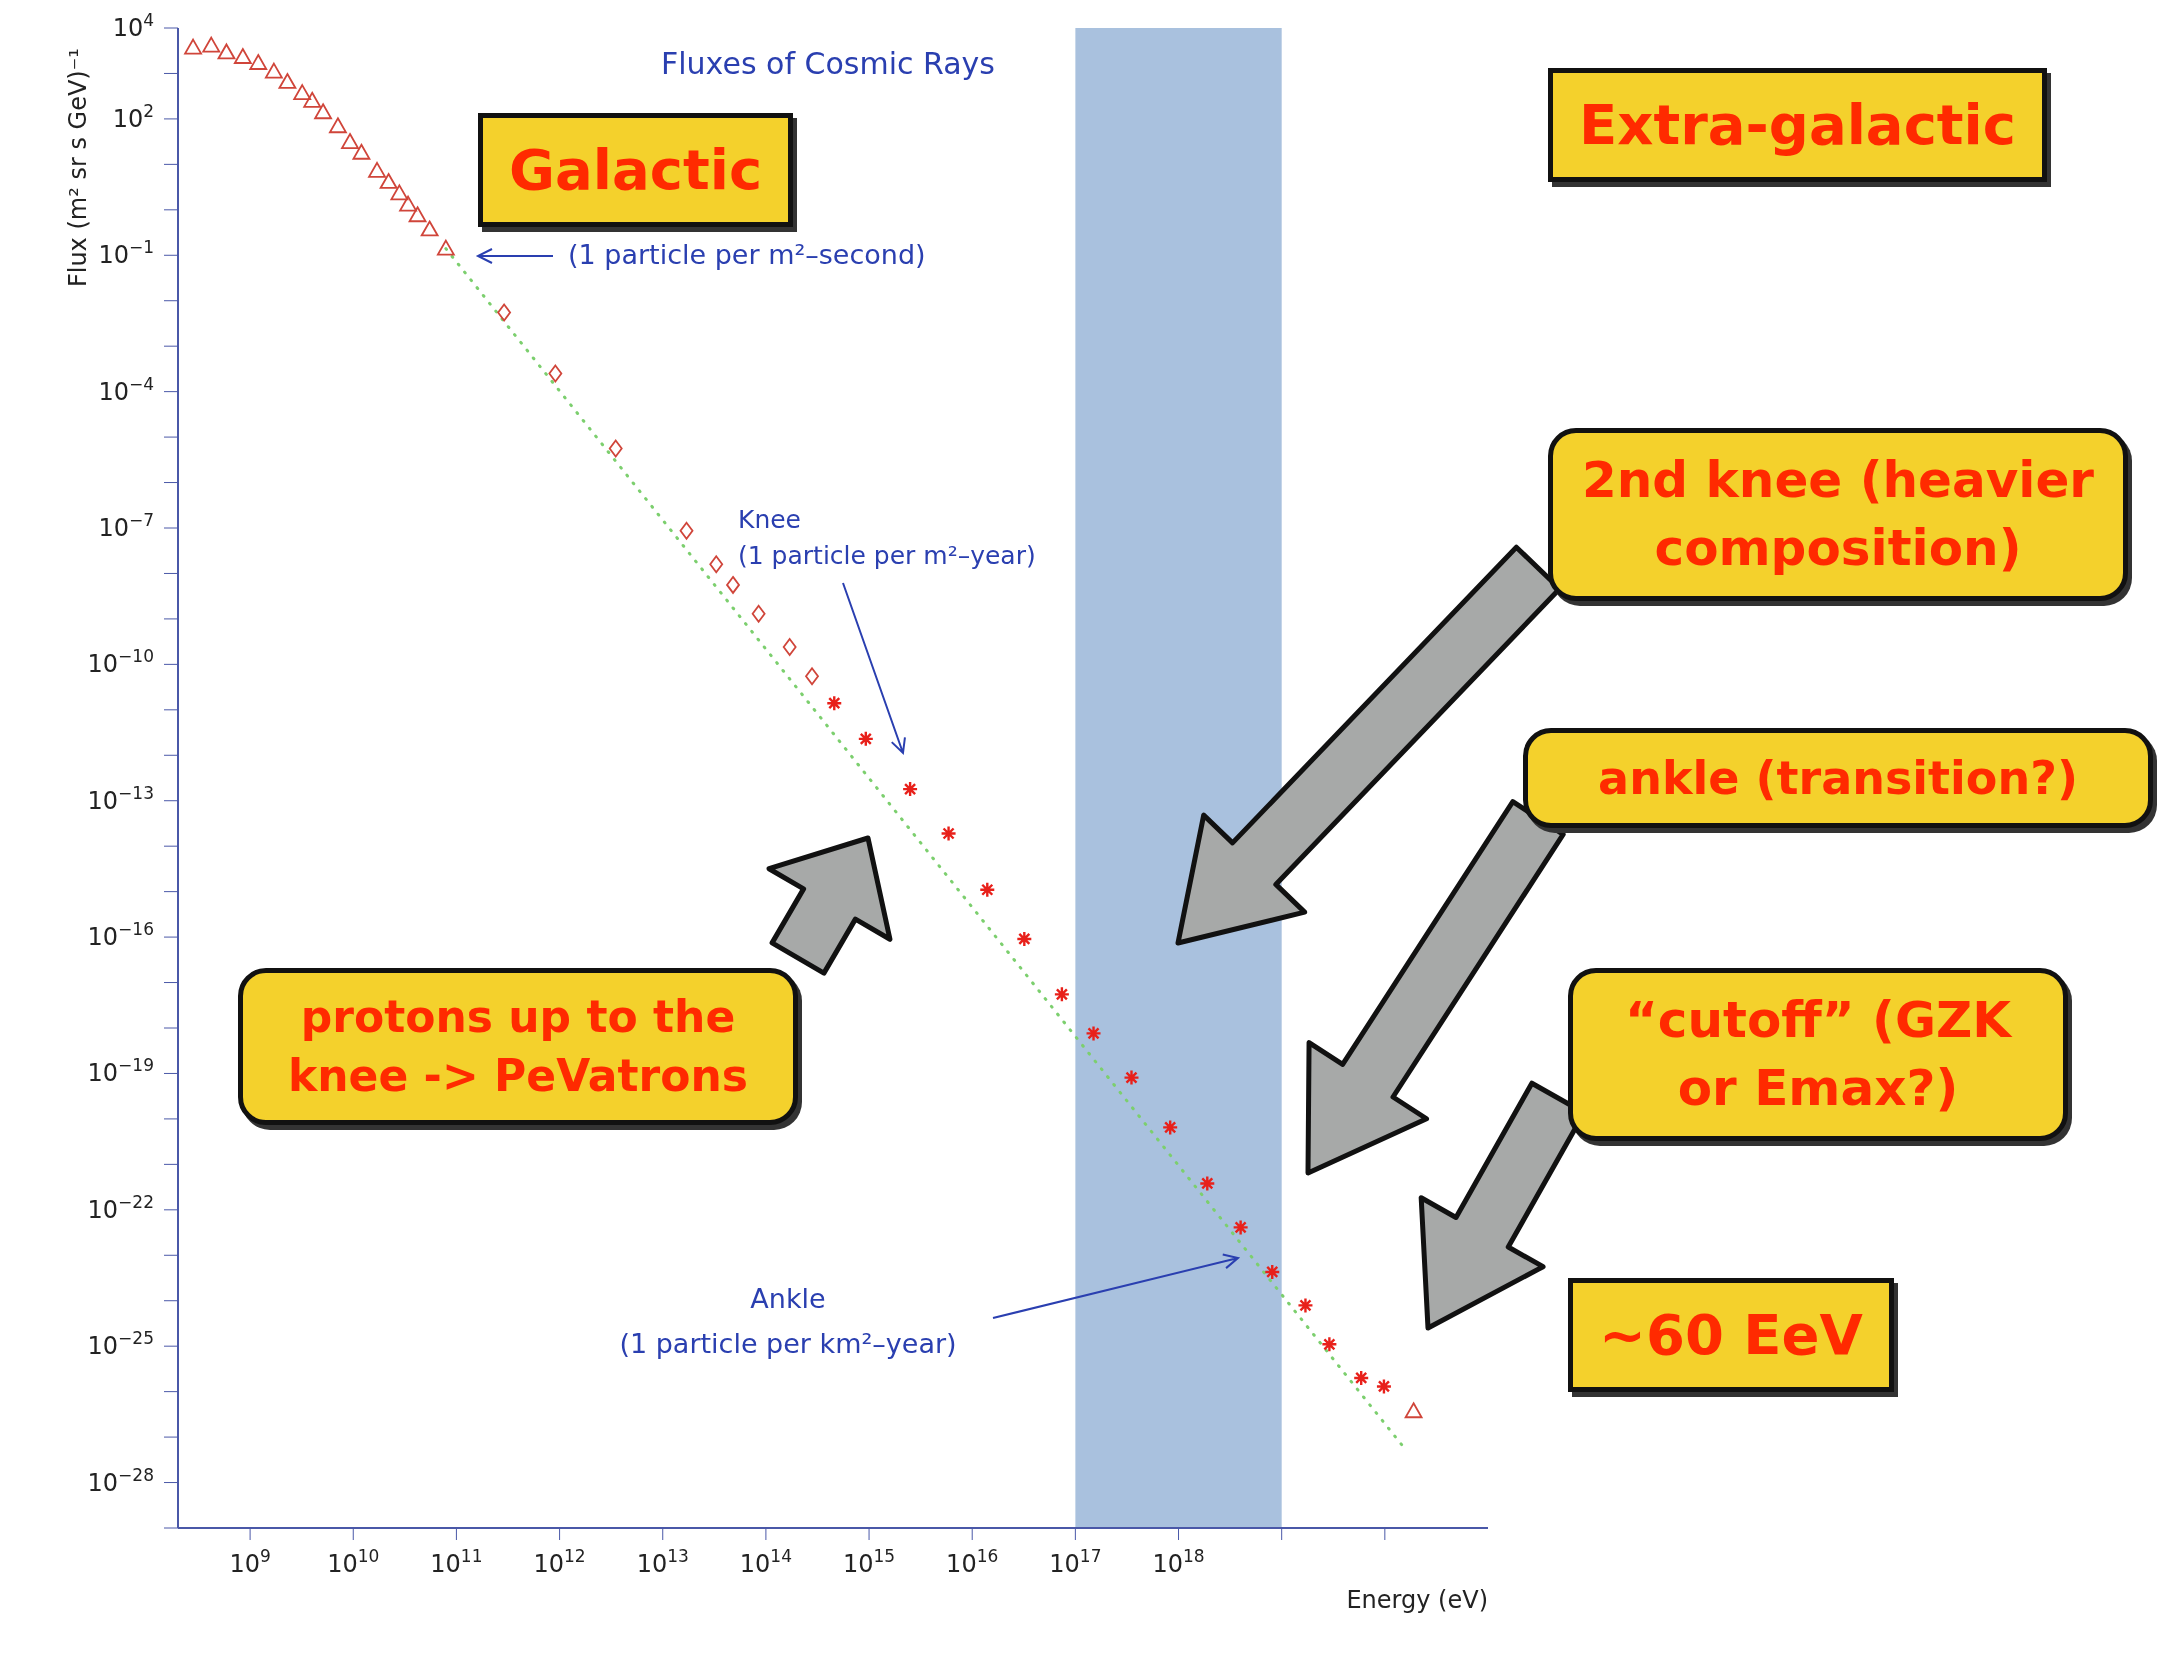  What do you see at coordinates (747, 254) in the screenshot?
I see `annotation: (1 particle per m²–second)` at bounding box center [747, 254].